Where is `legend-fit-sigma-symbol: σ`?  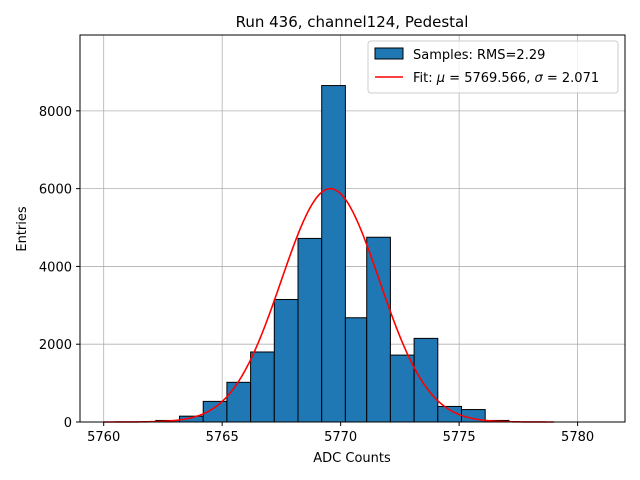 legend-fit-sigma-symbol: σ is located at coordinates (539, 78).